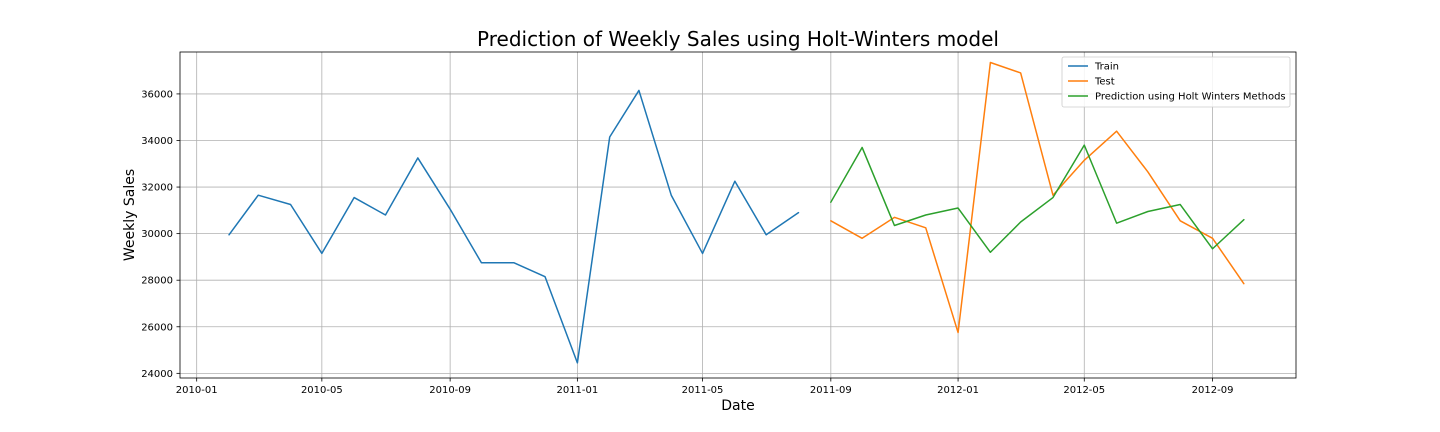 This screenshot has height=432, width=1440. I want to click on legend-label: Prediction using Holt Winters Methods, so click(1190, 97).